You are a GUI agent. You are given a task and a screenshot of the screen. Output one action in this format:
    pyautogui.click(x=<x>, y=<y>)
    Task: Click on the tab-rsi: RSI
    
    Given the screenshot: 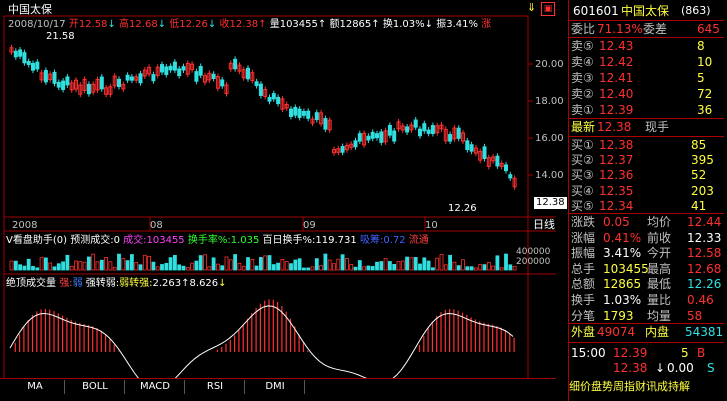 What is the action you would take?
    pyautogui.click(x=215, y=387)
    